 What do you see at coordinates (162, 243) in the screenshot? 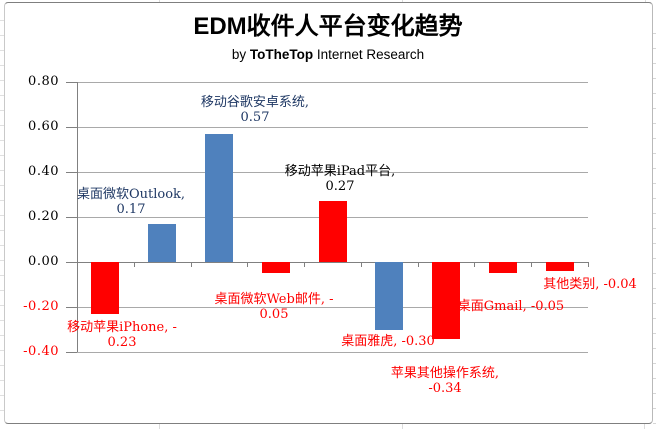
I see `bar-桌面微软Outlook` at bounding box center [162, 243].